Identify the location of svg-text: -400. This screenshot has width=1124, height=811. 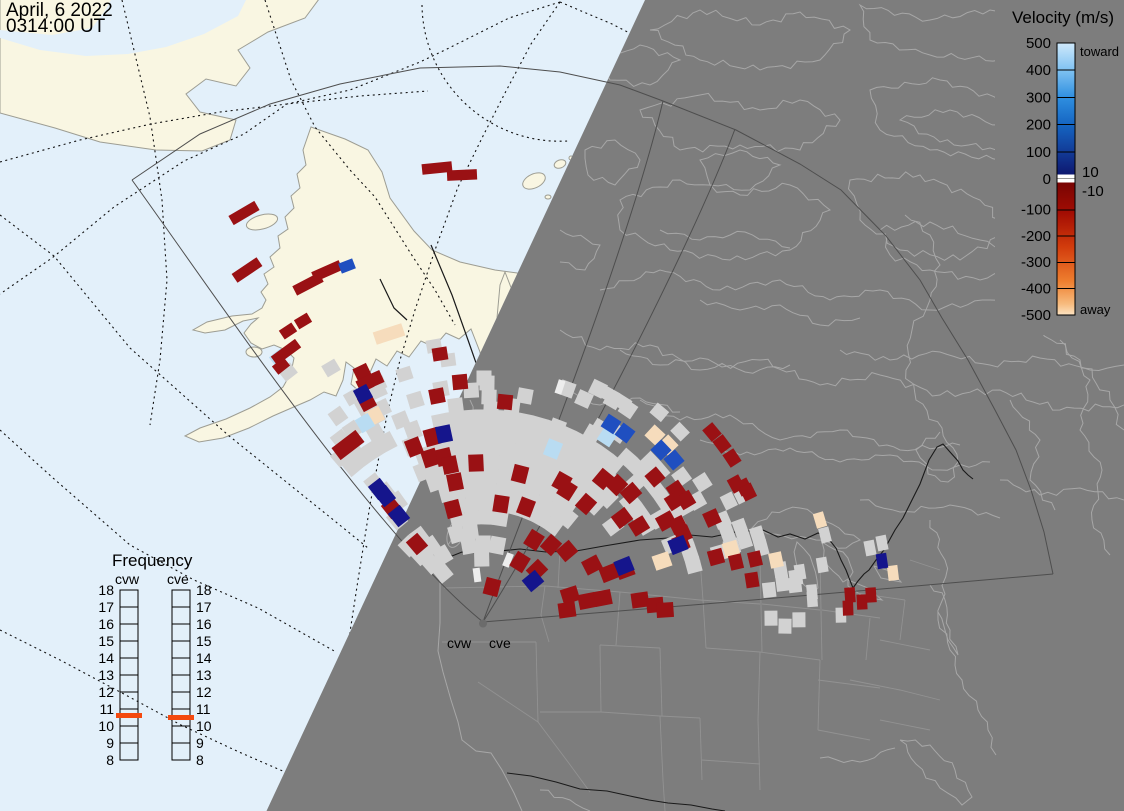
(1036, 289).